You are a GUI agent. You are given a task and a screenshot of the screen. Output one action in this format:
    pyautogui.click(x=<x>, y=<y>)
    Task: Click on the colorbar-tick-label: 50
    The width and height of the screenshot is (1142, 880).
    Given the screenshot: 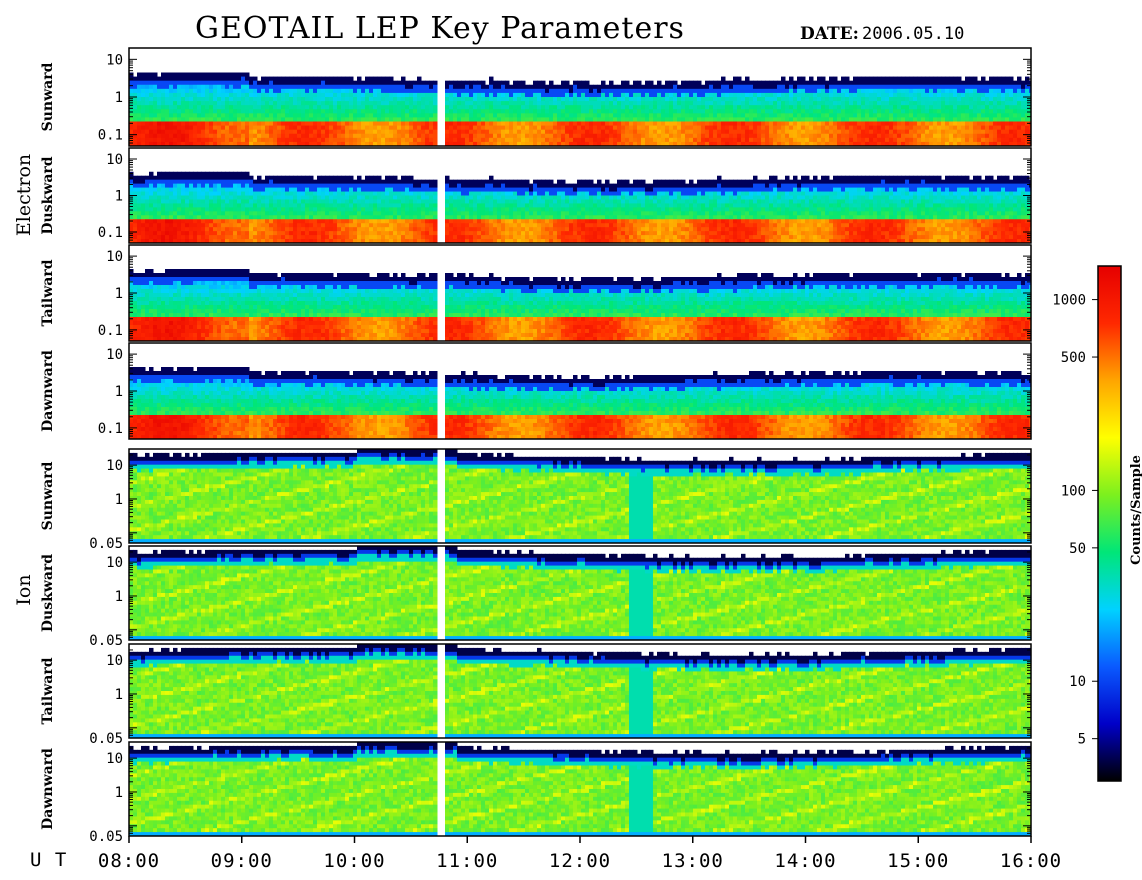 What is the action you would take?
    pyautogui.click(x=1077, y=549)
    